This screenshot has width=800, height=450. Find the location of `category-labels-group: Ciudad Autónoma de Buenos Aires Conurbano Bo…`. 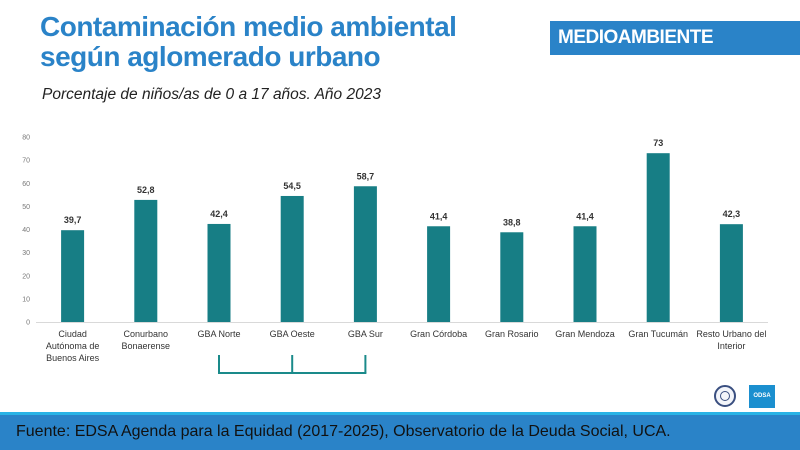

category-labels-group: Ciudad Autónoma de Buenos Aires Conurbano Bo… is located at coordinates (406, 346).